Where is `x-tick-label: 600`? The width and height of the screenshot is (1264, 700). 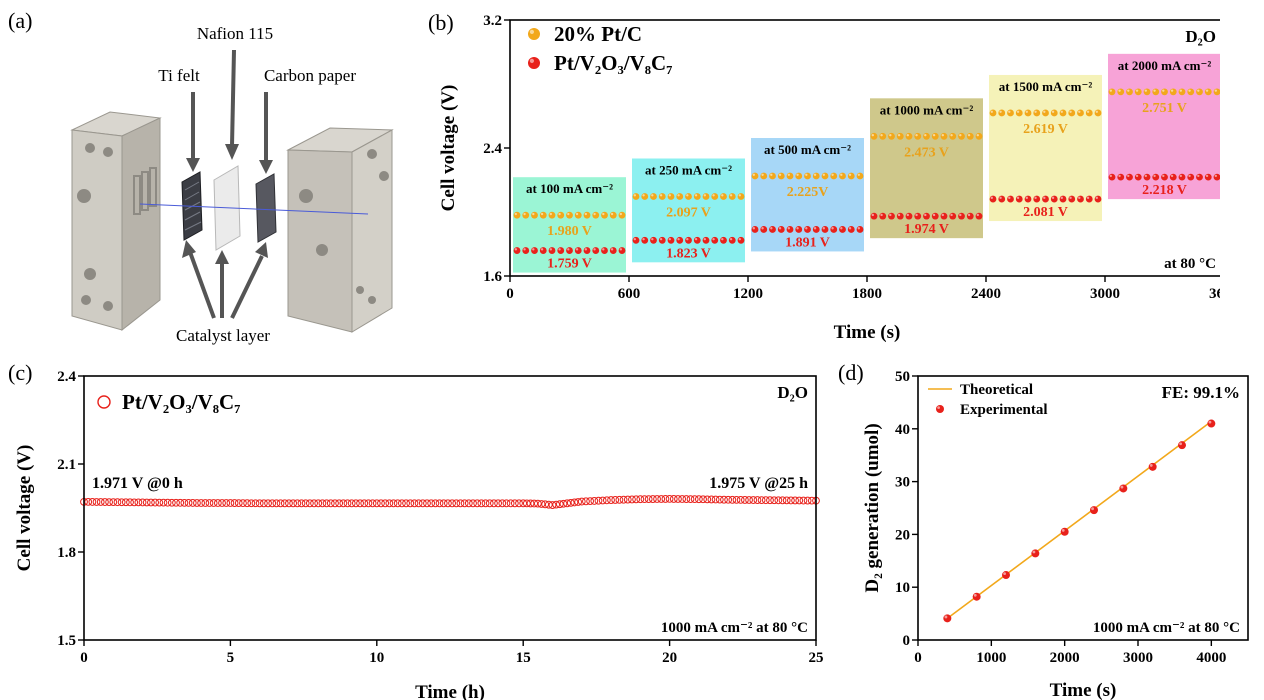
x-tick-label: 600 is located at coordinates (629, 294).